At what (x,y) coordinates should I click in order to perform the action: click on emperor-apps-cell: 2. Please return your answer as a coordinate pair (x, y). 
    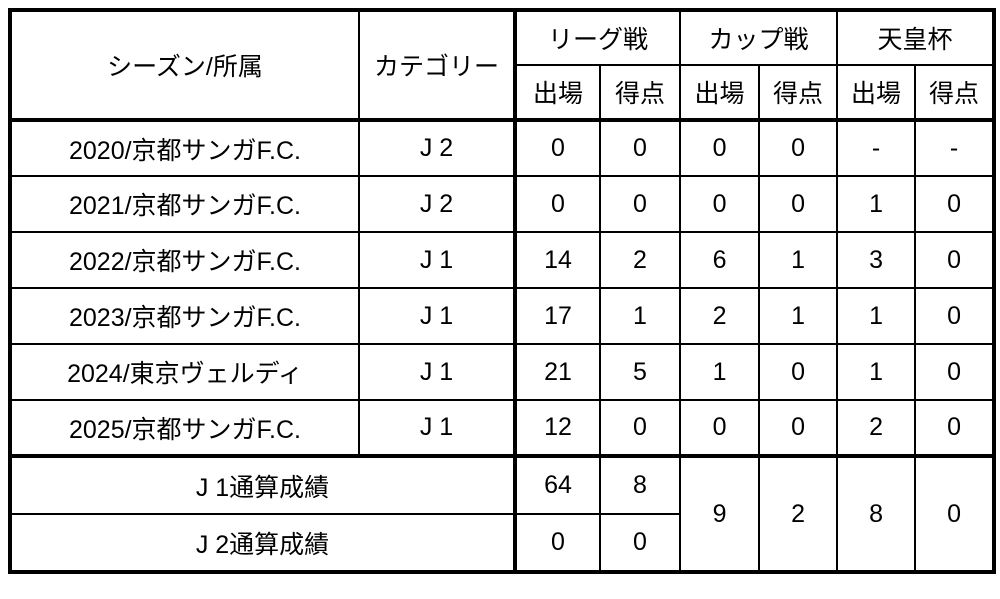
    Looking at the image, I should click on (876, 428).